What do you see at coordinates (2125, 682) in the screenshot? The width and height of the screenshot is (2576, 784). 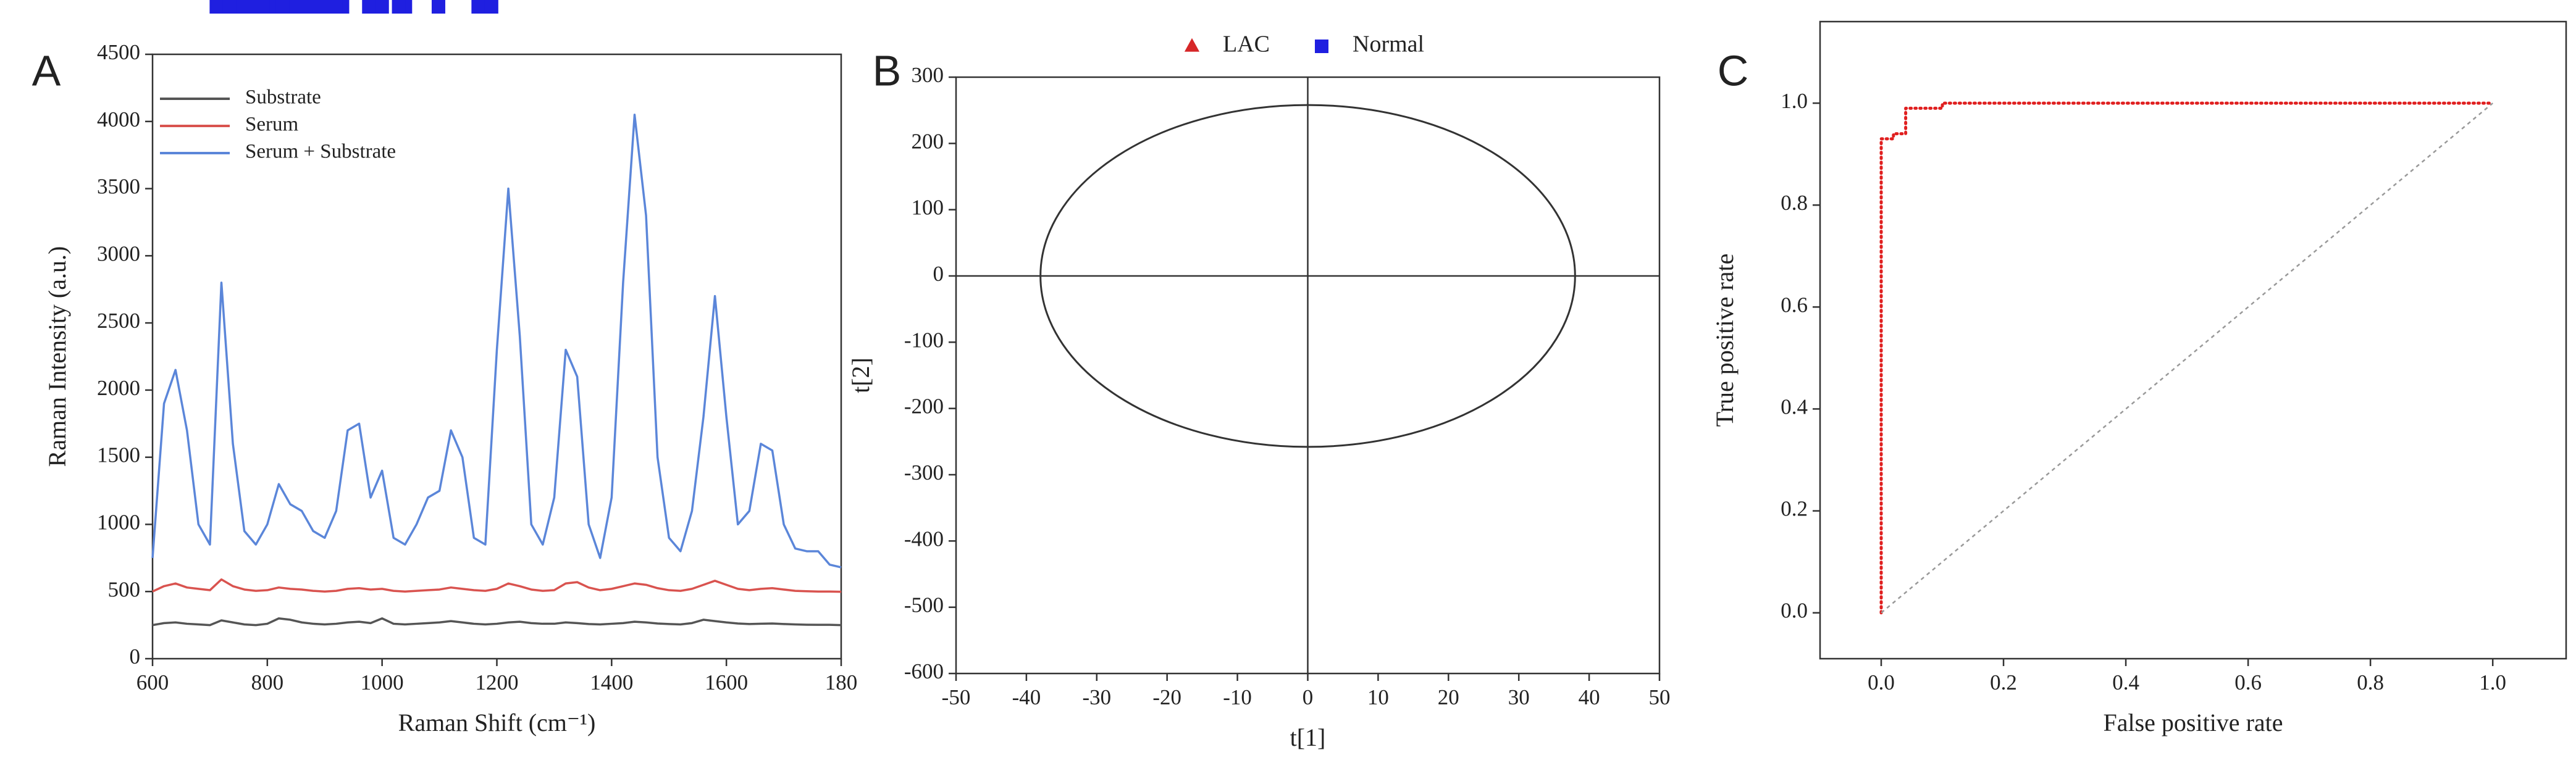 I see `x-tick-label: 0.4` at bounding box center [2125, 682].